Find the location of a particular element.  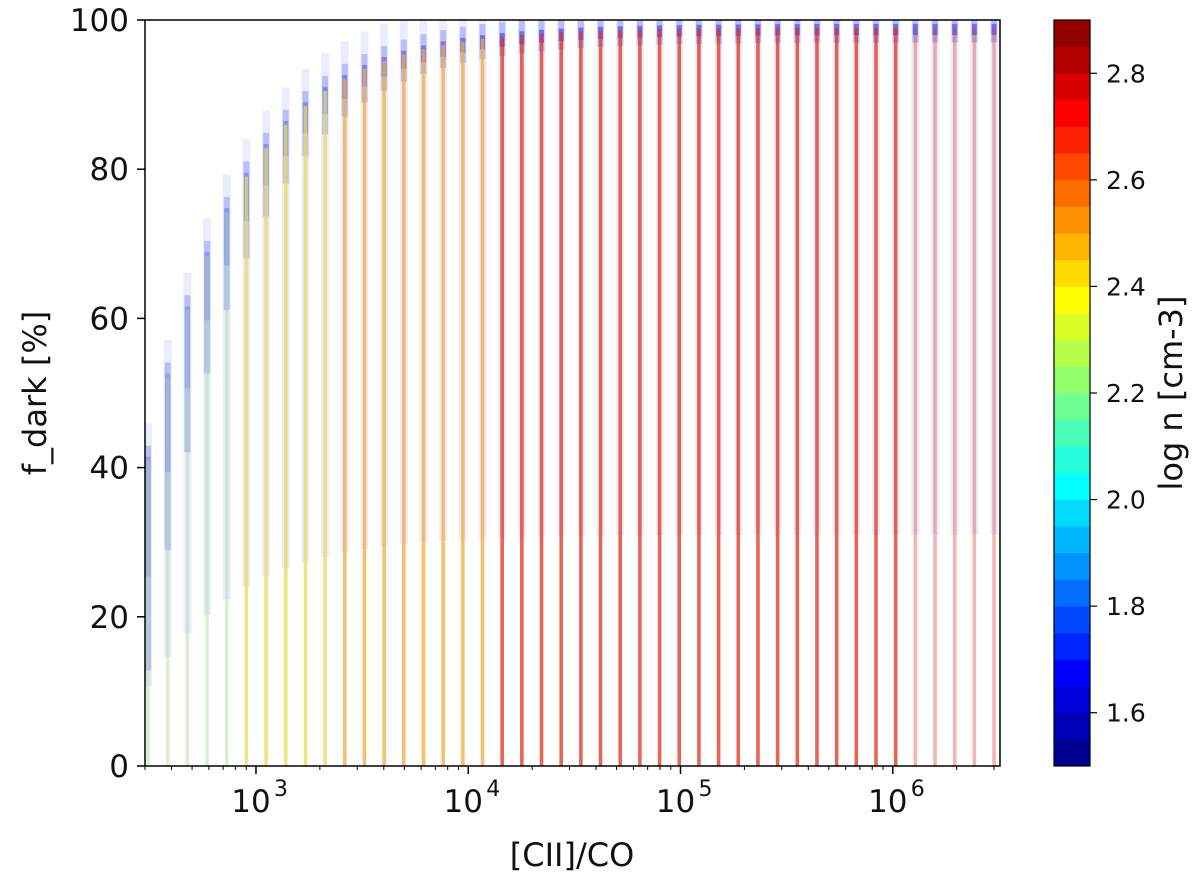

y-tick: 100 is located at coordinates (107, 21).